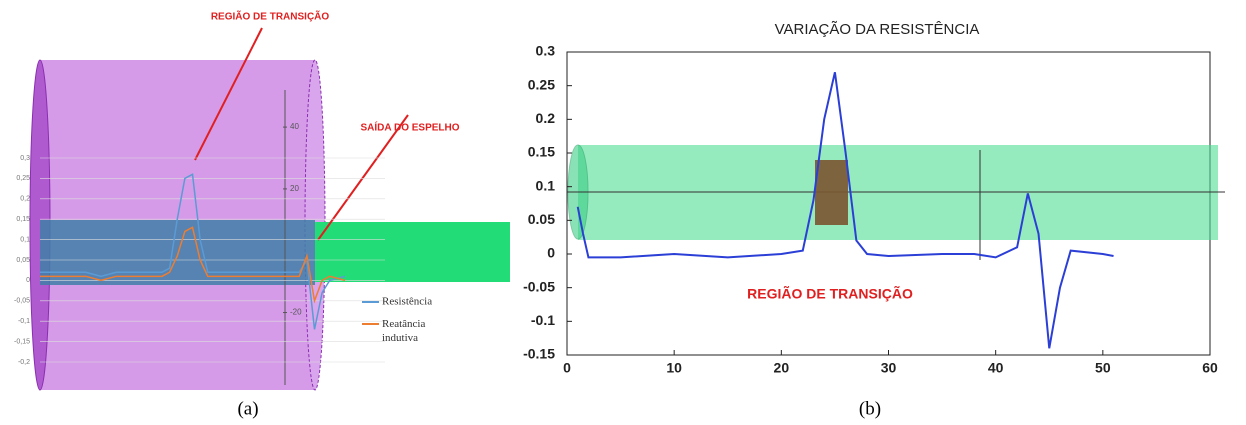 The width and height of the screenshot is (1246, 425). Describe the element at coordinates (24, 362) in the screenshot. I see `y-tick-label: -0,2` at that location.